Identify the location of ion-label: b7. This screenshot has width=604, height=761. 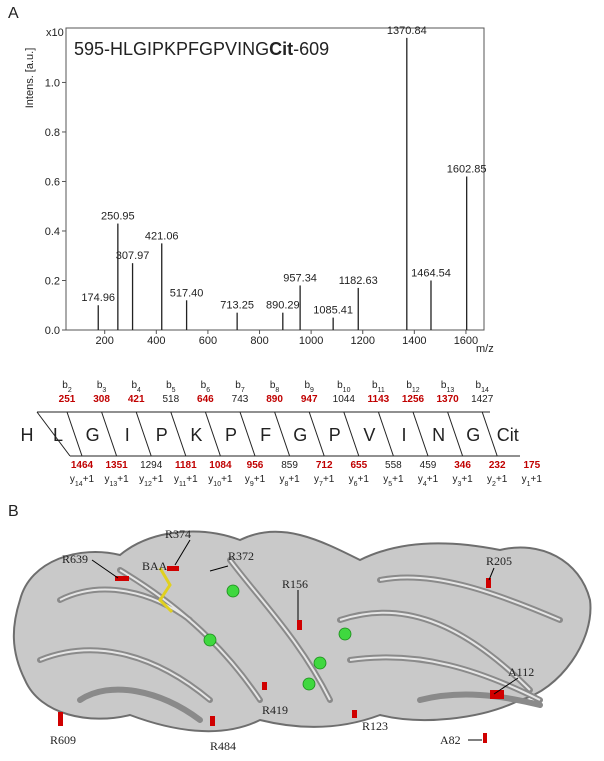
(240, 387).